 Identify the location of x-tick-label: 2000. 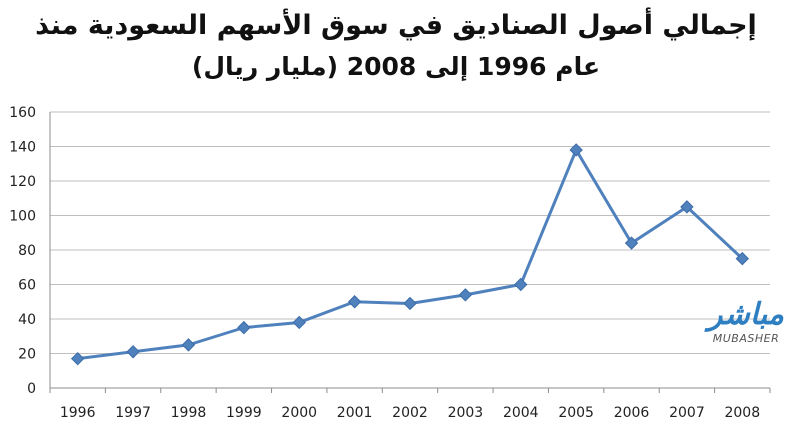
(299, 413).